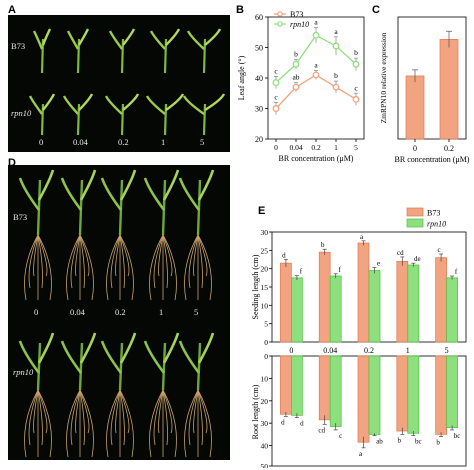 This screenshot has width=474, height=470. I want to click on photo-a-conc-2: 0.2, so click(123, 142).